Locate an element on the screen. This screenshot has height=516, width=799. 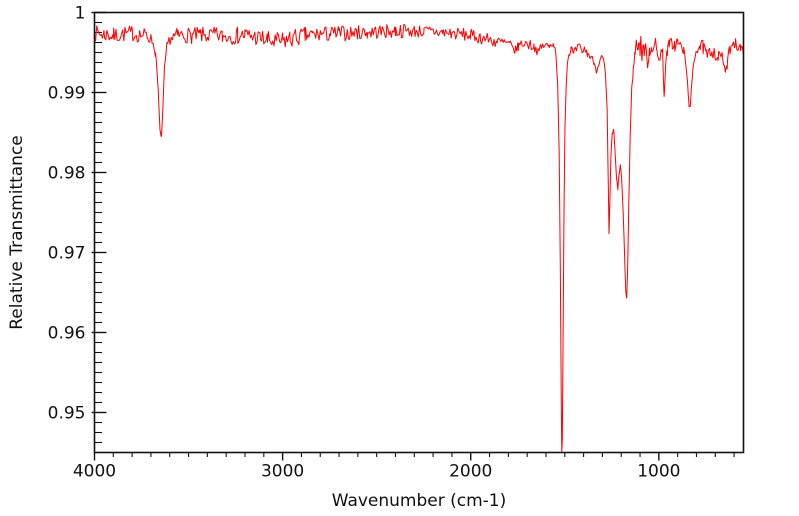
tick-label: 1 is located at coordinates (80, 14).